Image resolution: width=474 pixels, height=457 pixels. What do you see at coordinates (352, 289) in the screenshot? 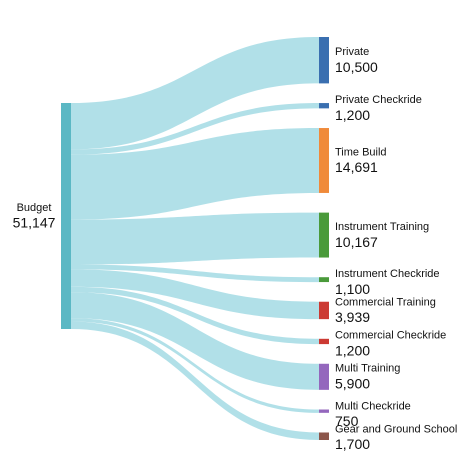
I see `node-value: 1,100` at bounding box center [352, 289].